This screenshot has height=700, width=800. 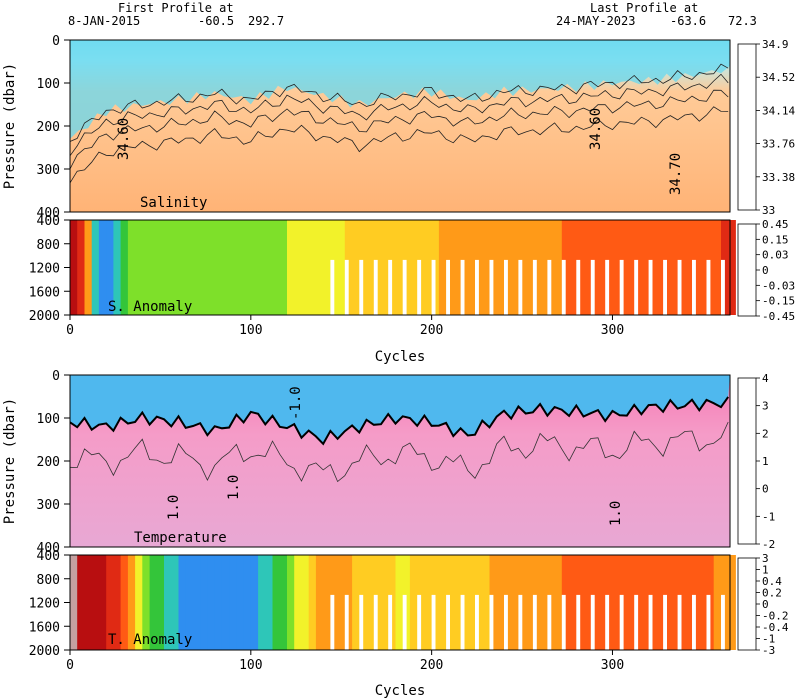 I want to click on colorbar-tick-label: -1, so click(x=768, y=516).